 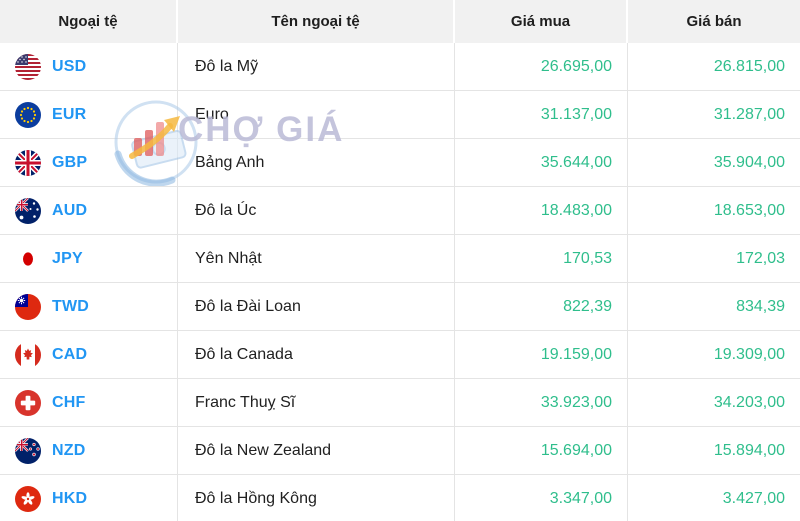 What do you see at coordinates (316, 259) in the screenshot?
I see `currency-name: Yên Nhật` at bounding box center [316, 259].